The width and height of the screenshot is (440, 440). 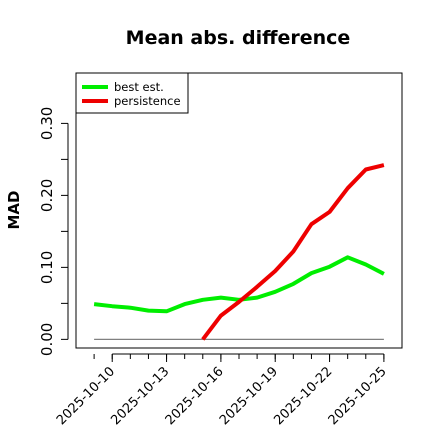 I want to click on x-tick-label: 2025-10-25, so click(x=358, y=396).